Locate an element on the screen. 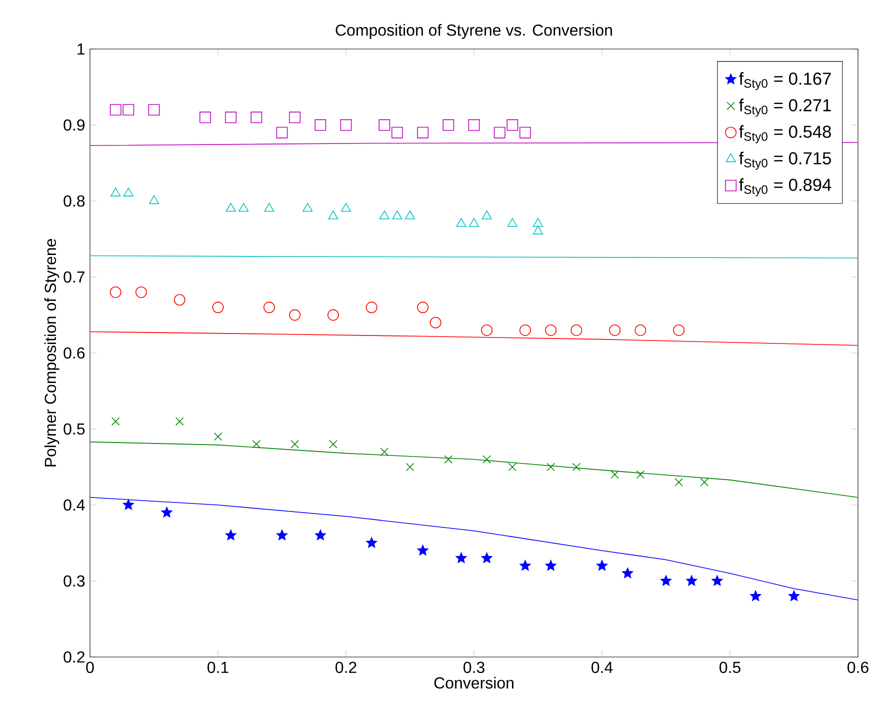 Image resolution: width=878 pixels, height=719 pixels. x-tick-label: 0.6 is located at coordinates (858, 668).